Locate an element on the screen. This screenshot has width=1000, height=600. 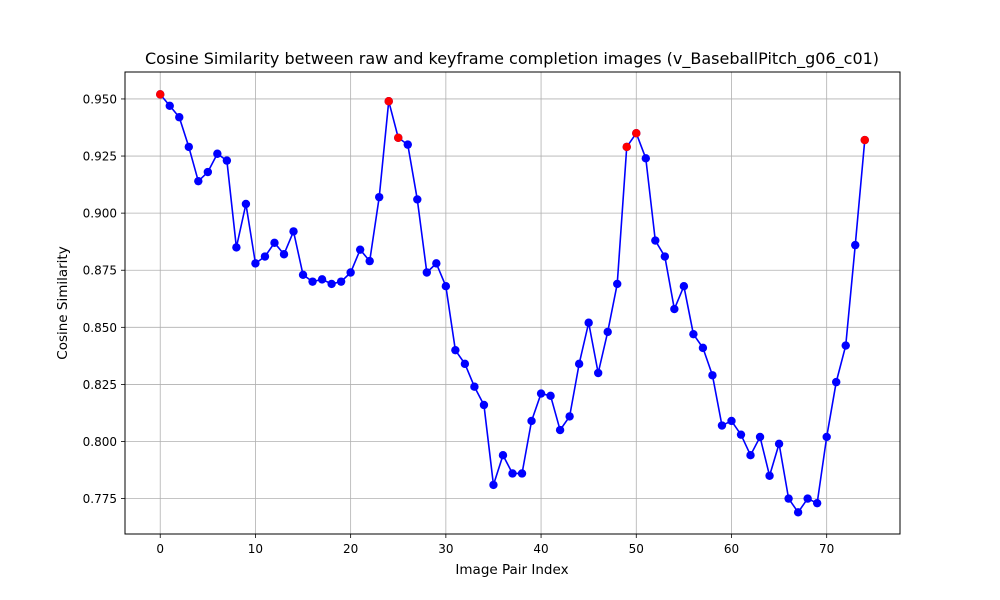
y-tick-label: 0.800 is located at coordinates (100, 442).